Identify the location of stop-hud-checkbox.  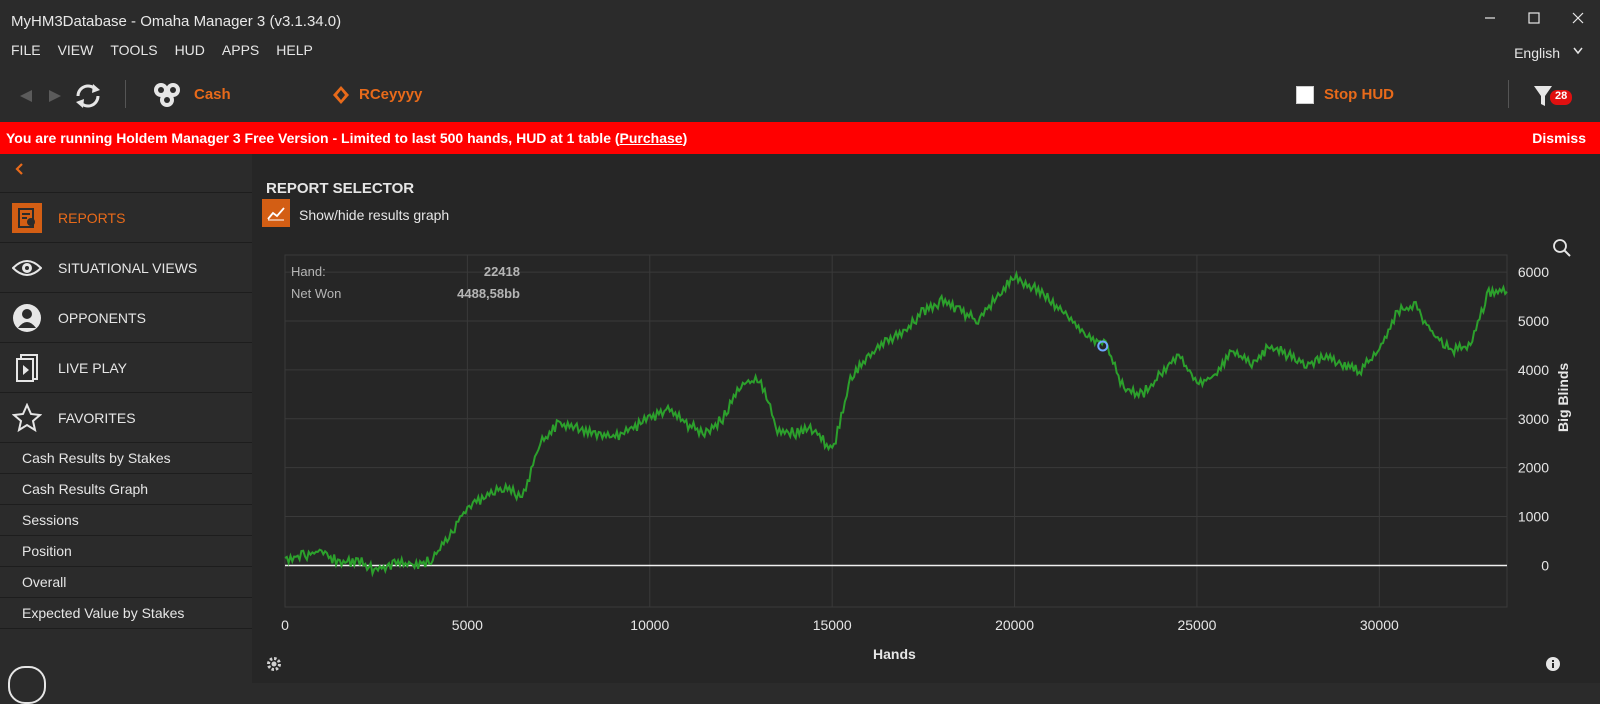
(1305, 95).